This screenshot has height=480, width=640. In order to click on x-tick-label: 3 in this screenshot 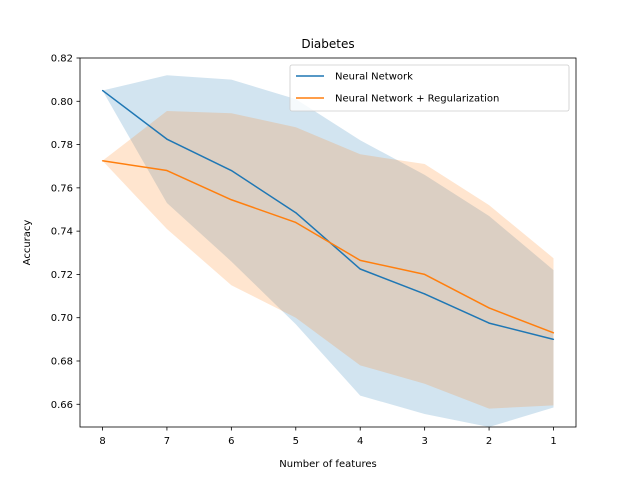, I will do `click(424, 441)`.